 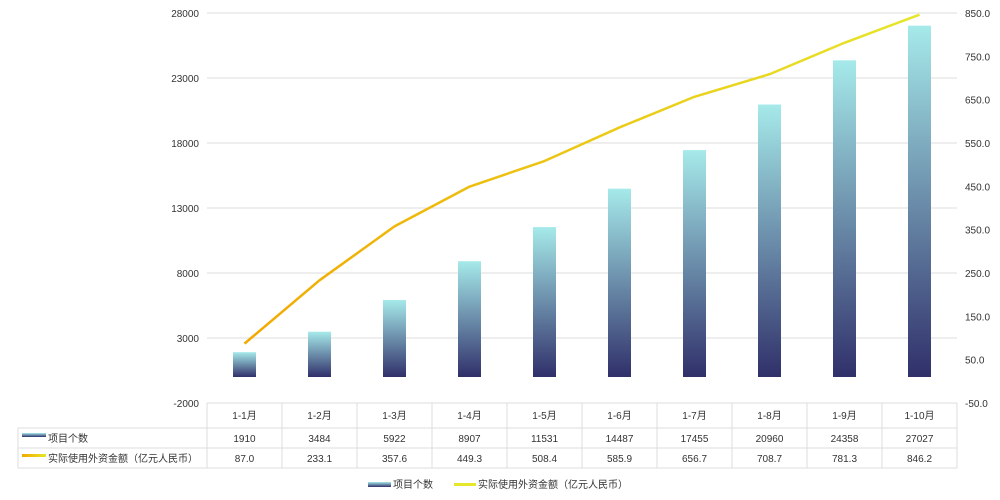 What do you see at coordinates (619, 416) in the screenshot?
I see `category-label: 1-6月` at bounding box center [619, 416].